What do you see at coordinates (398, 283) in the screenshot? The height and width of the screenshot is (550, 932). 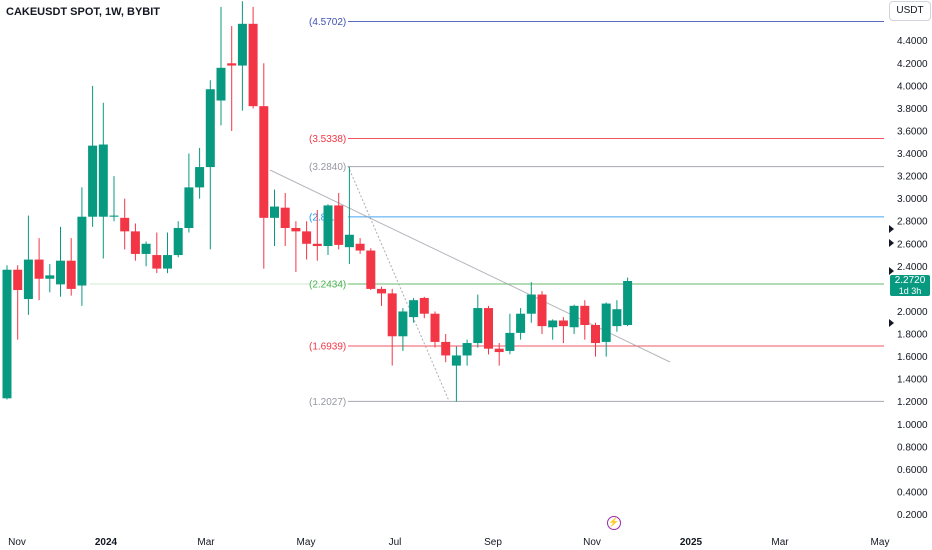 I see `fib-retracement-diagonal` at bounding box center [398, 283].